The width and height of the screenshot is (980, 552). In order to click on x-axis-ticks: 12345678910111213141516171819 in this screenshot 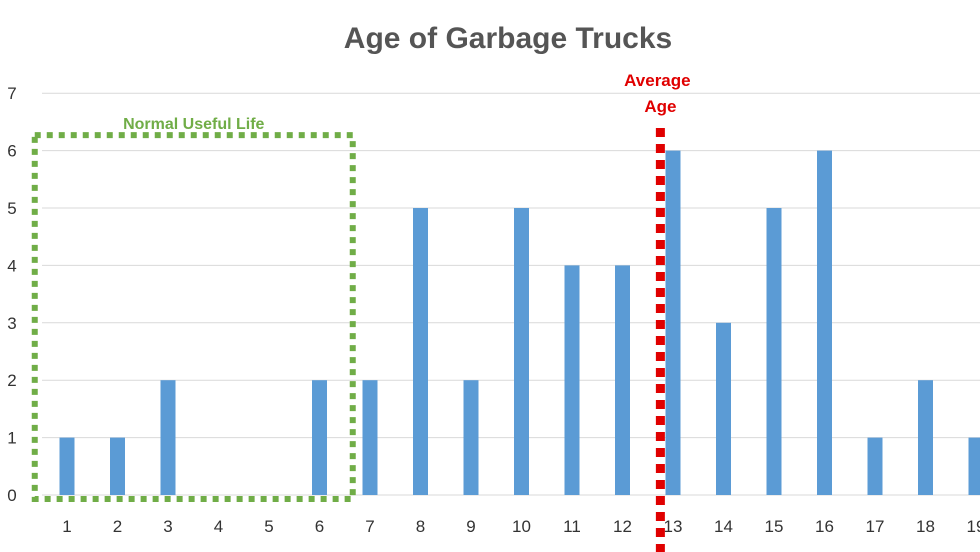, I will do `click(521, 526)`.